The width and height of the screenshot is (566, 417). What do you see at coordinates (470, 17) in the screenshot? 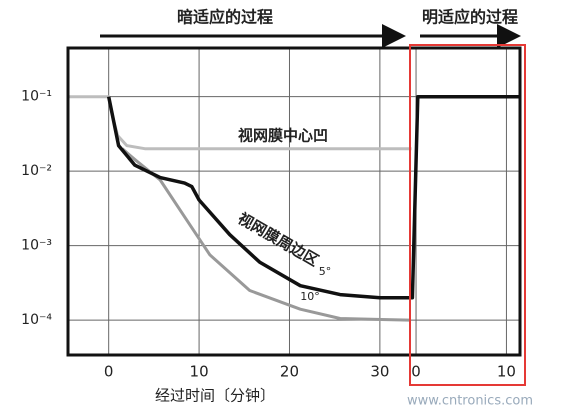
I see `phase-label: 明适应的过程` at bounding box center [470, 17].